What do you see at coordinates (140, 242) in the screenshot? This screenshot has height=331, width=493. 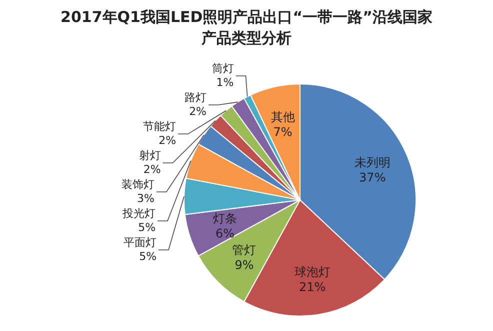 I see `slice-label: 平面灯` at bounding box center [140, 242].